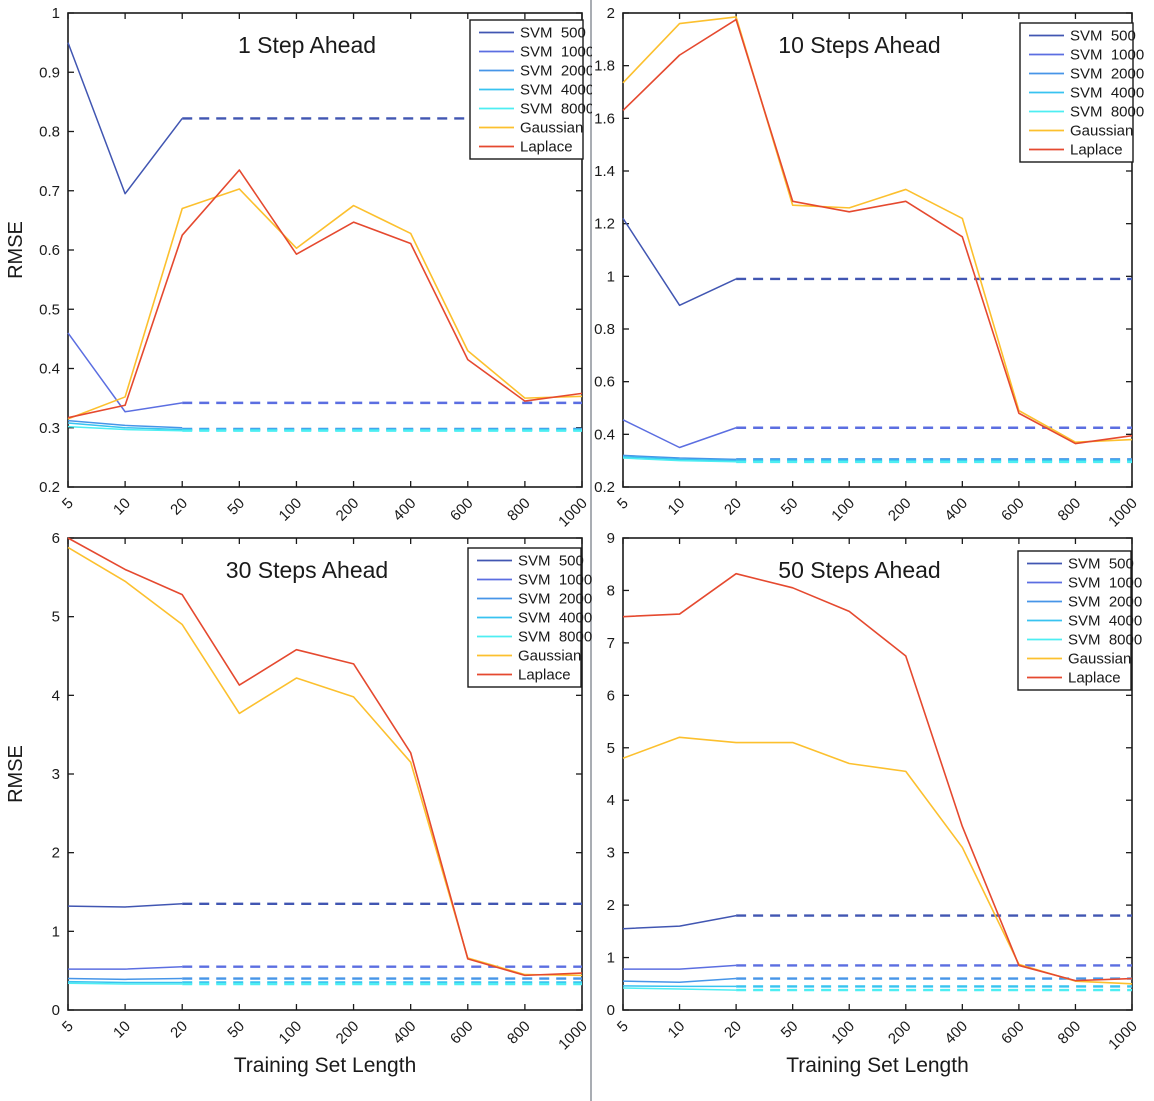  What do you see at coordinates (56, 853) in the screenshot?
I see `y-tick-label: 2` at bounding box center [56, 853].